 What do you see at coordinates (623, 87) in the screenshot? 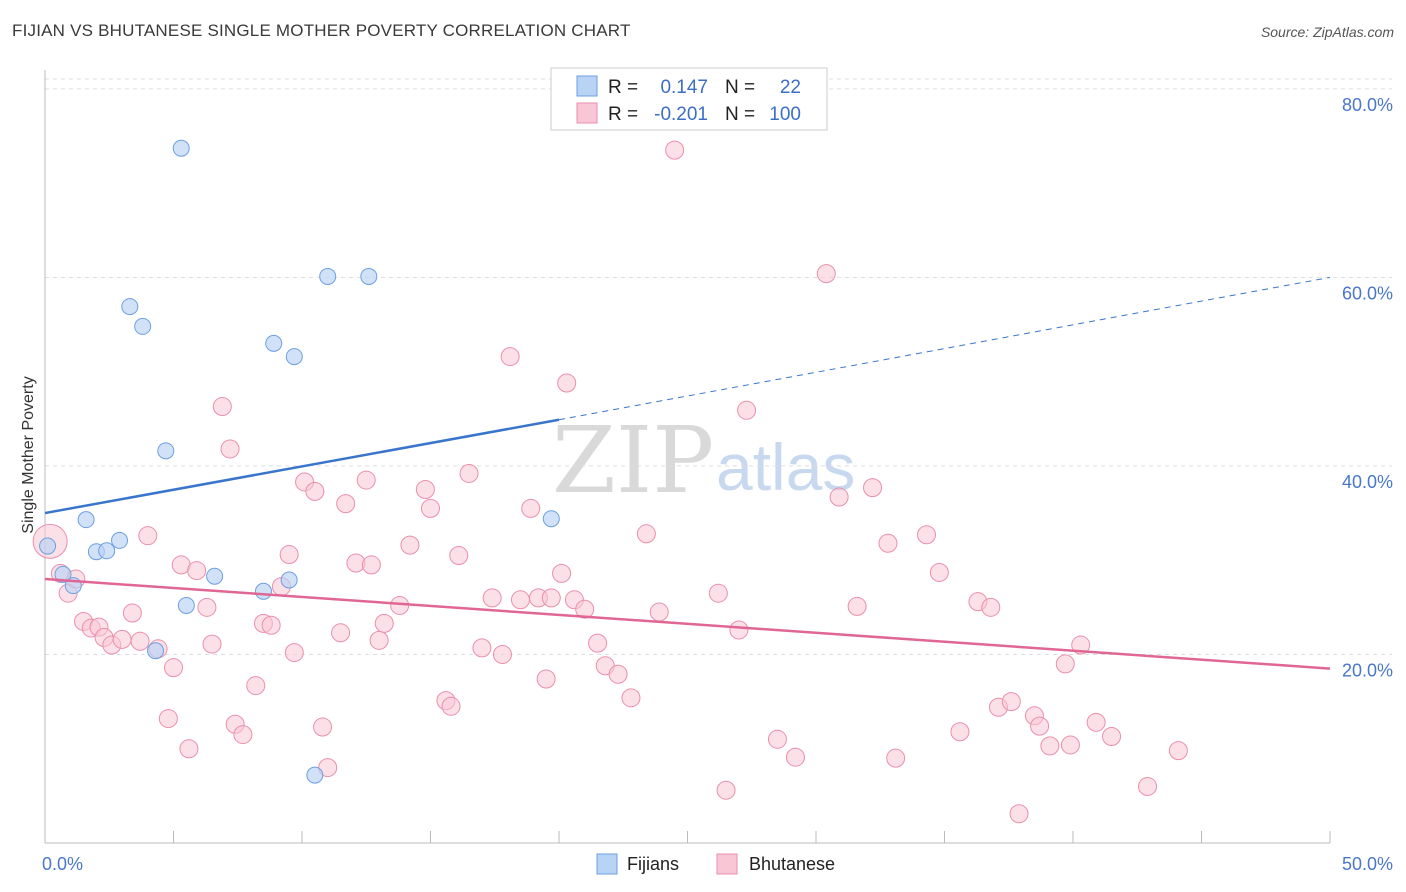
I see `legend-r-label-fijians: R =` at bounding box center [623, 87].